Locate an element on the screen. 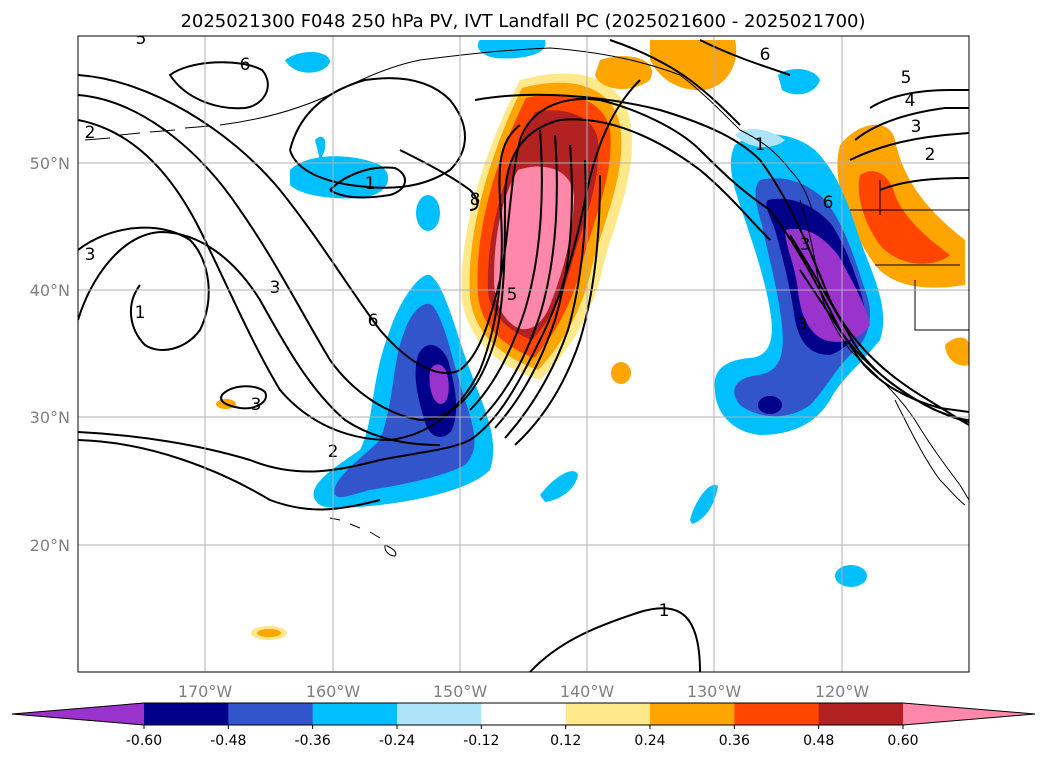 The width and height of the screenshot is (1047, 765). colorbar-tick-label: -0.24 is located at coordinates (397, 741).